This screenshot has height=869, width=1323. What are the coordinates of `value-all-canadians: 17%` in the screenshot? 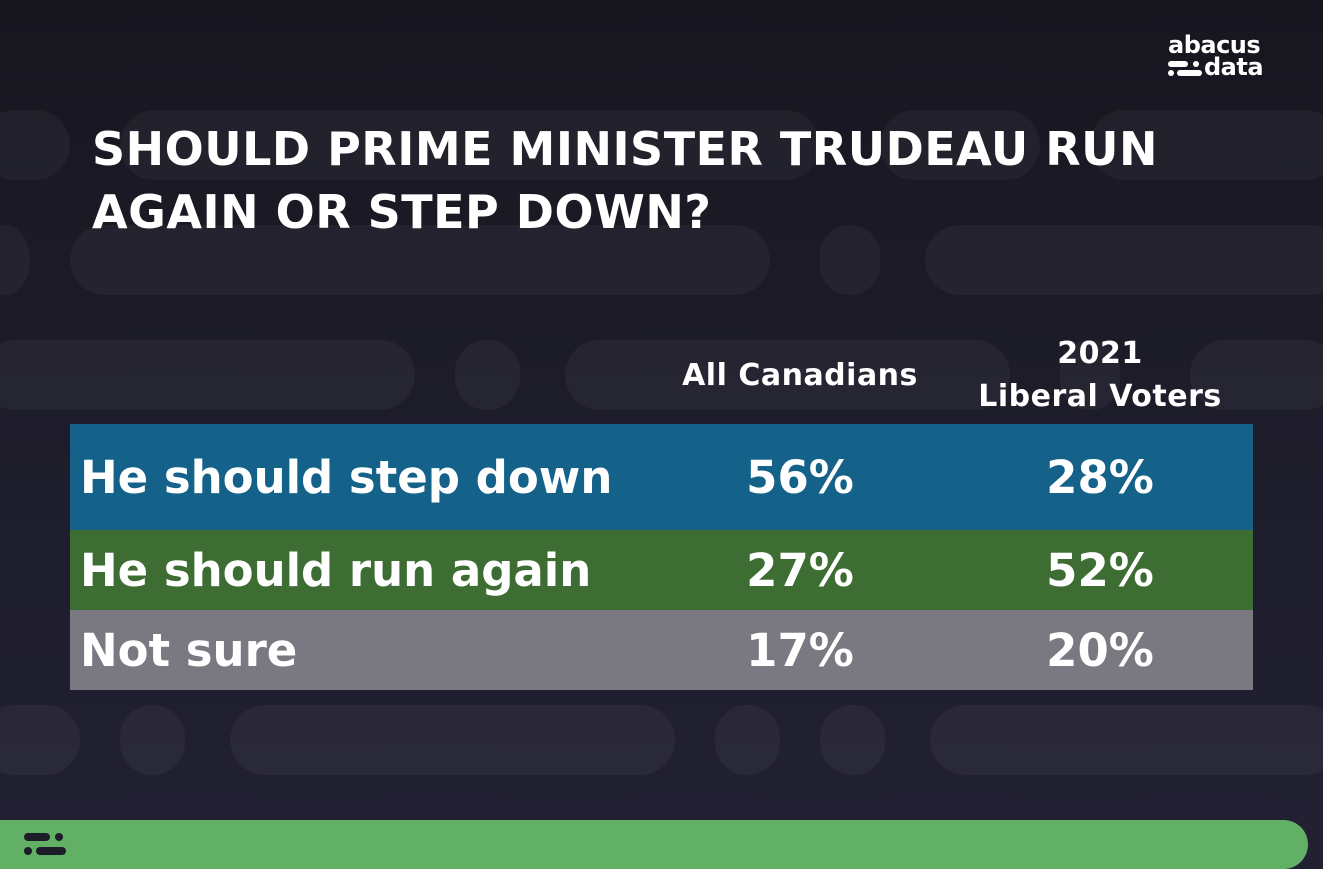 It's located at (800, 650).